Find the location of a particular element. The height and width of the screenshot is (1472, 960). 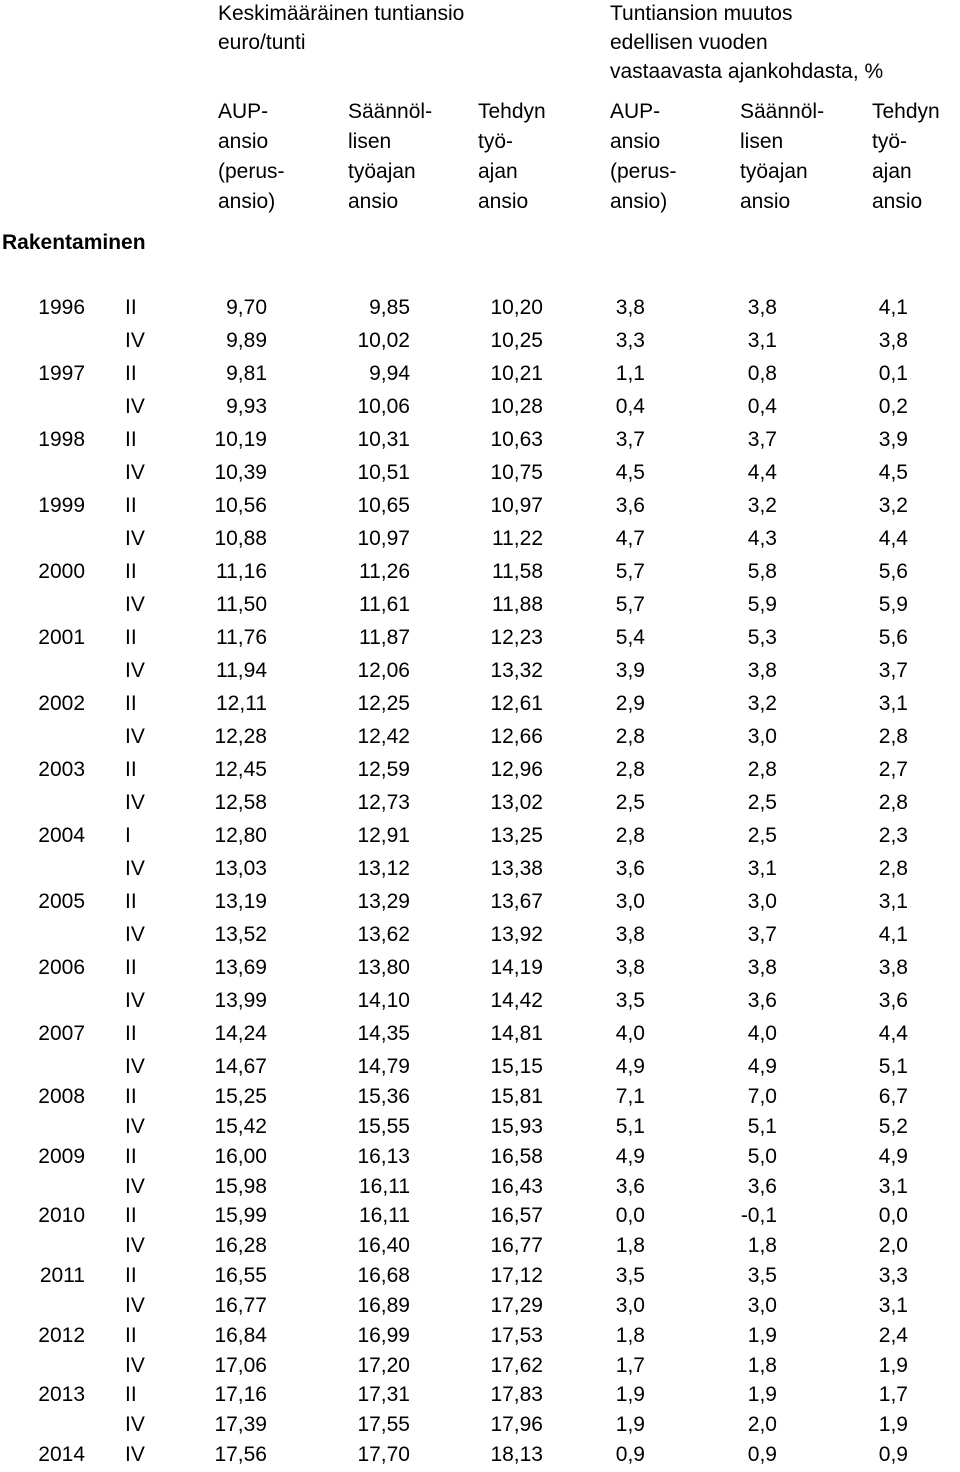

cell: 17,06 is located at coordinates (240, 1365).